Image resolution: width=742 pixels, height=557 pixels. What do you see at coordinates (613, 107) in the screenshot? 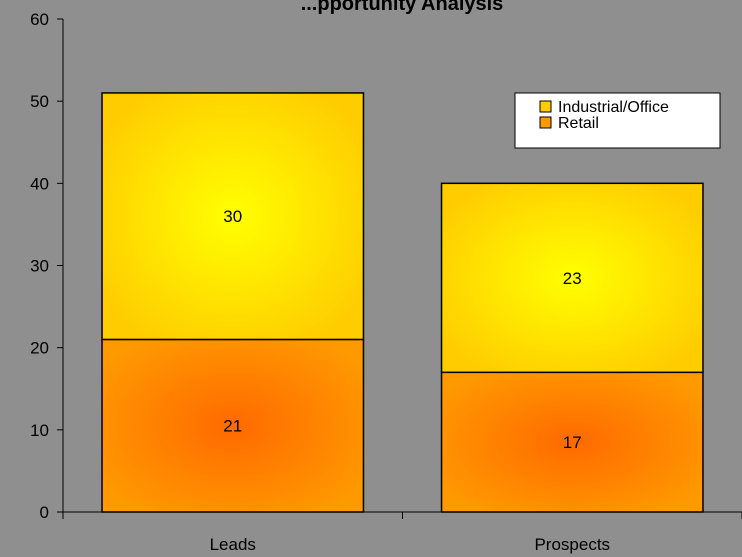
I see `legend-label: Industrial/Office` at bounding box center [613, 107].